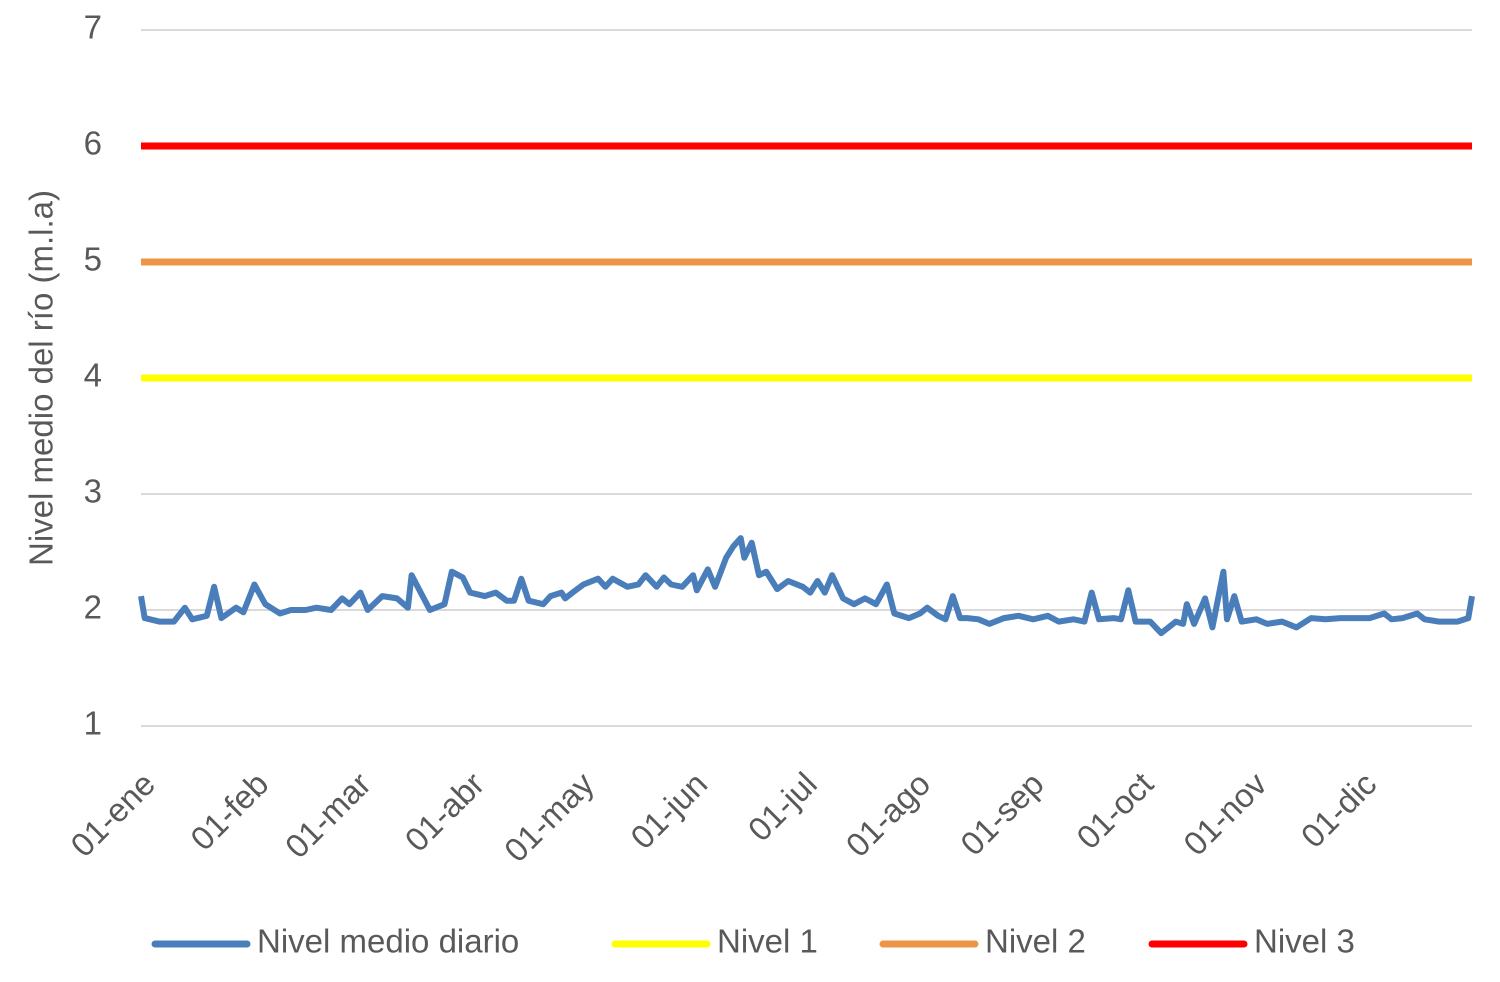  I want to click on x-tick-label: 01-oct, so click(1114, 810).